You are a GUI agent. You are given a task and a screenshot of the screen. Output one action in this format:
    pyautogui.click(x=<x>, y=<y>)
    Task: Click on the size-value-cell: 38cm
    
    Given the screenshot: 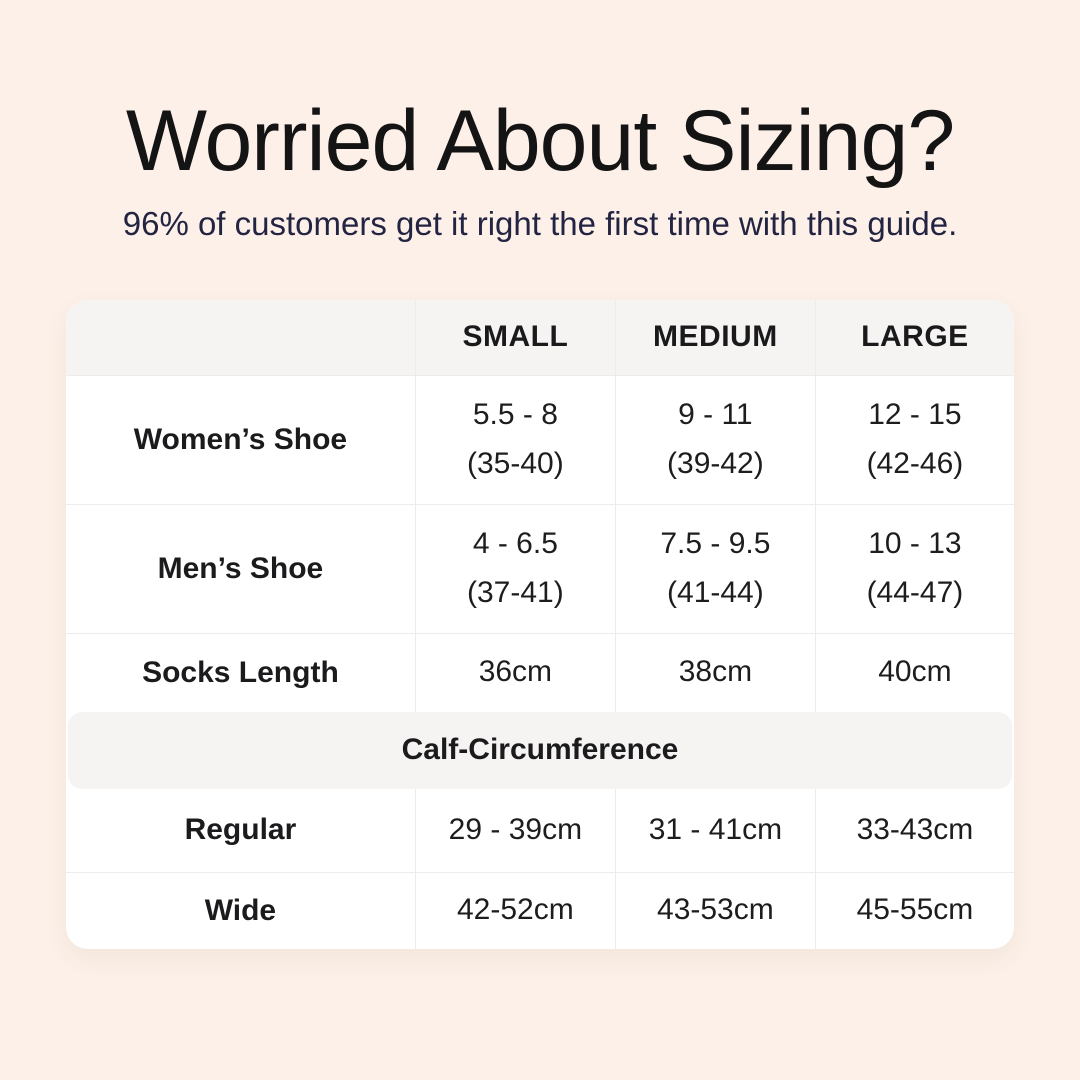 What is the action you would take?
    pyautogui.click(x=714, y=672)
    